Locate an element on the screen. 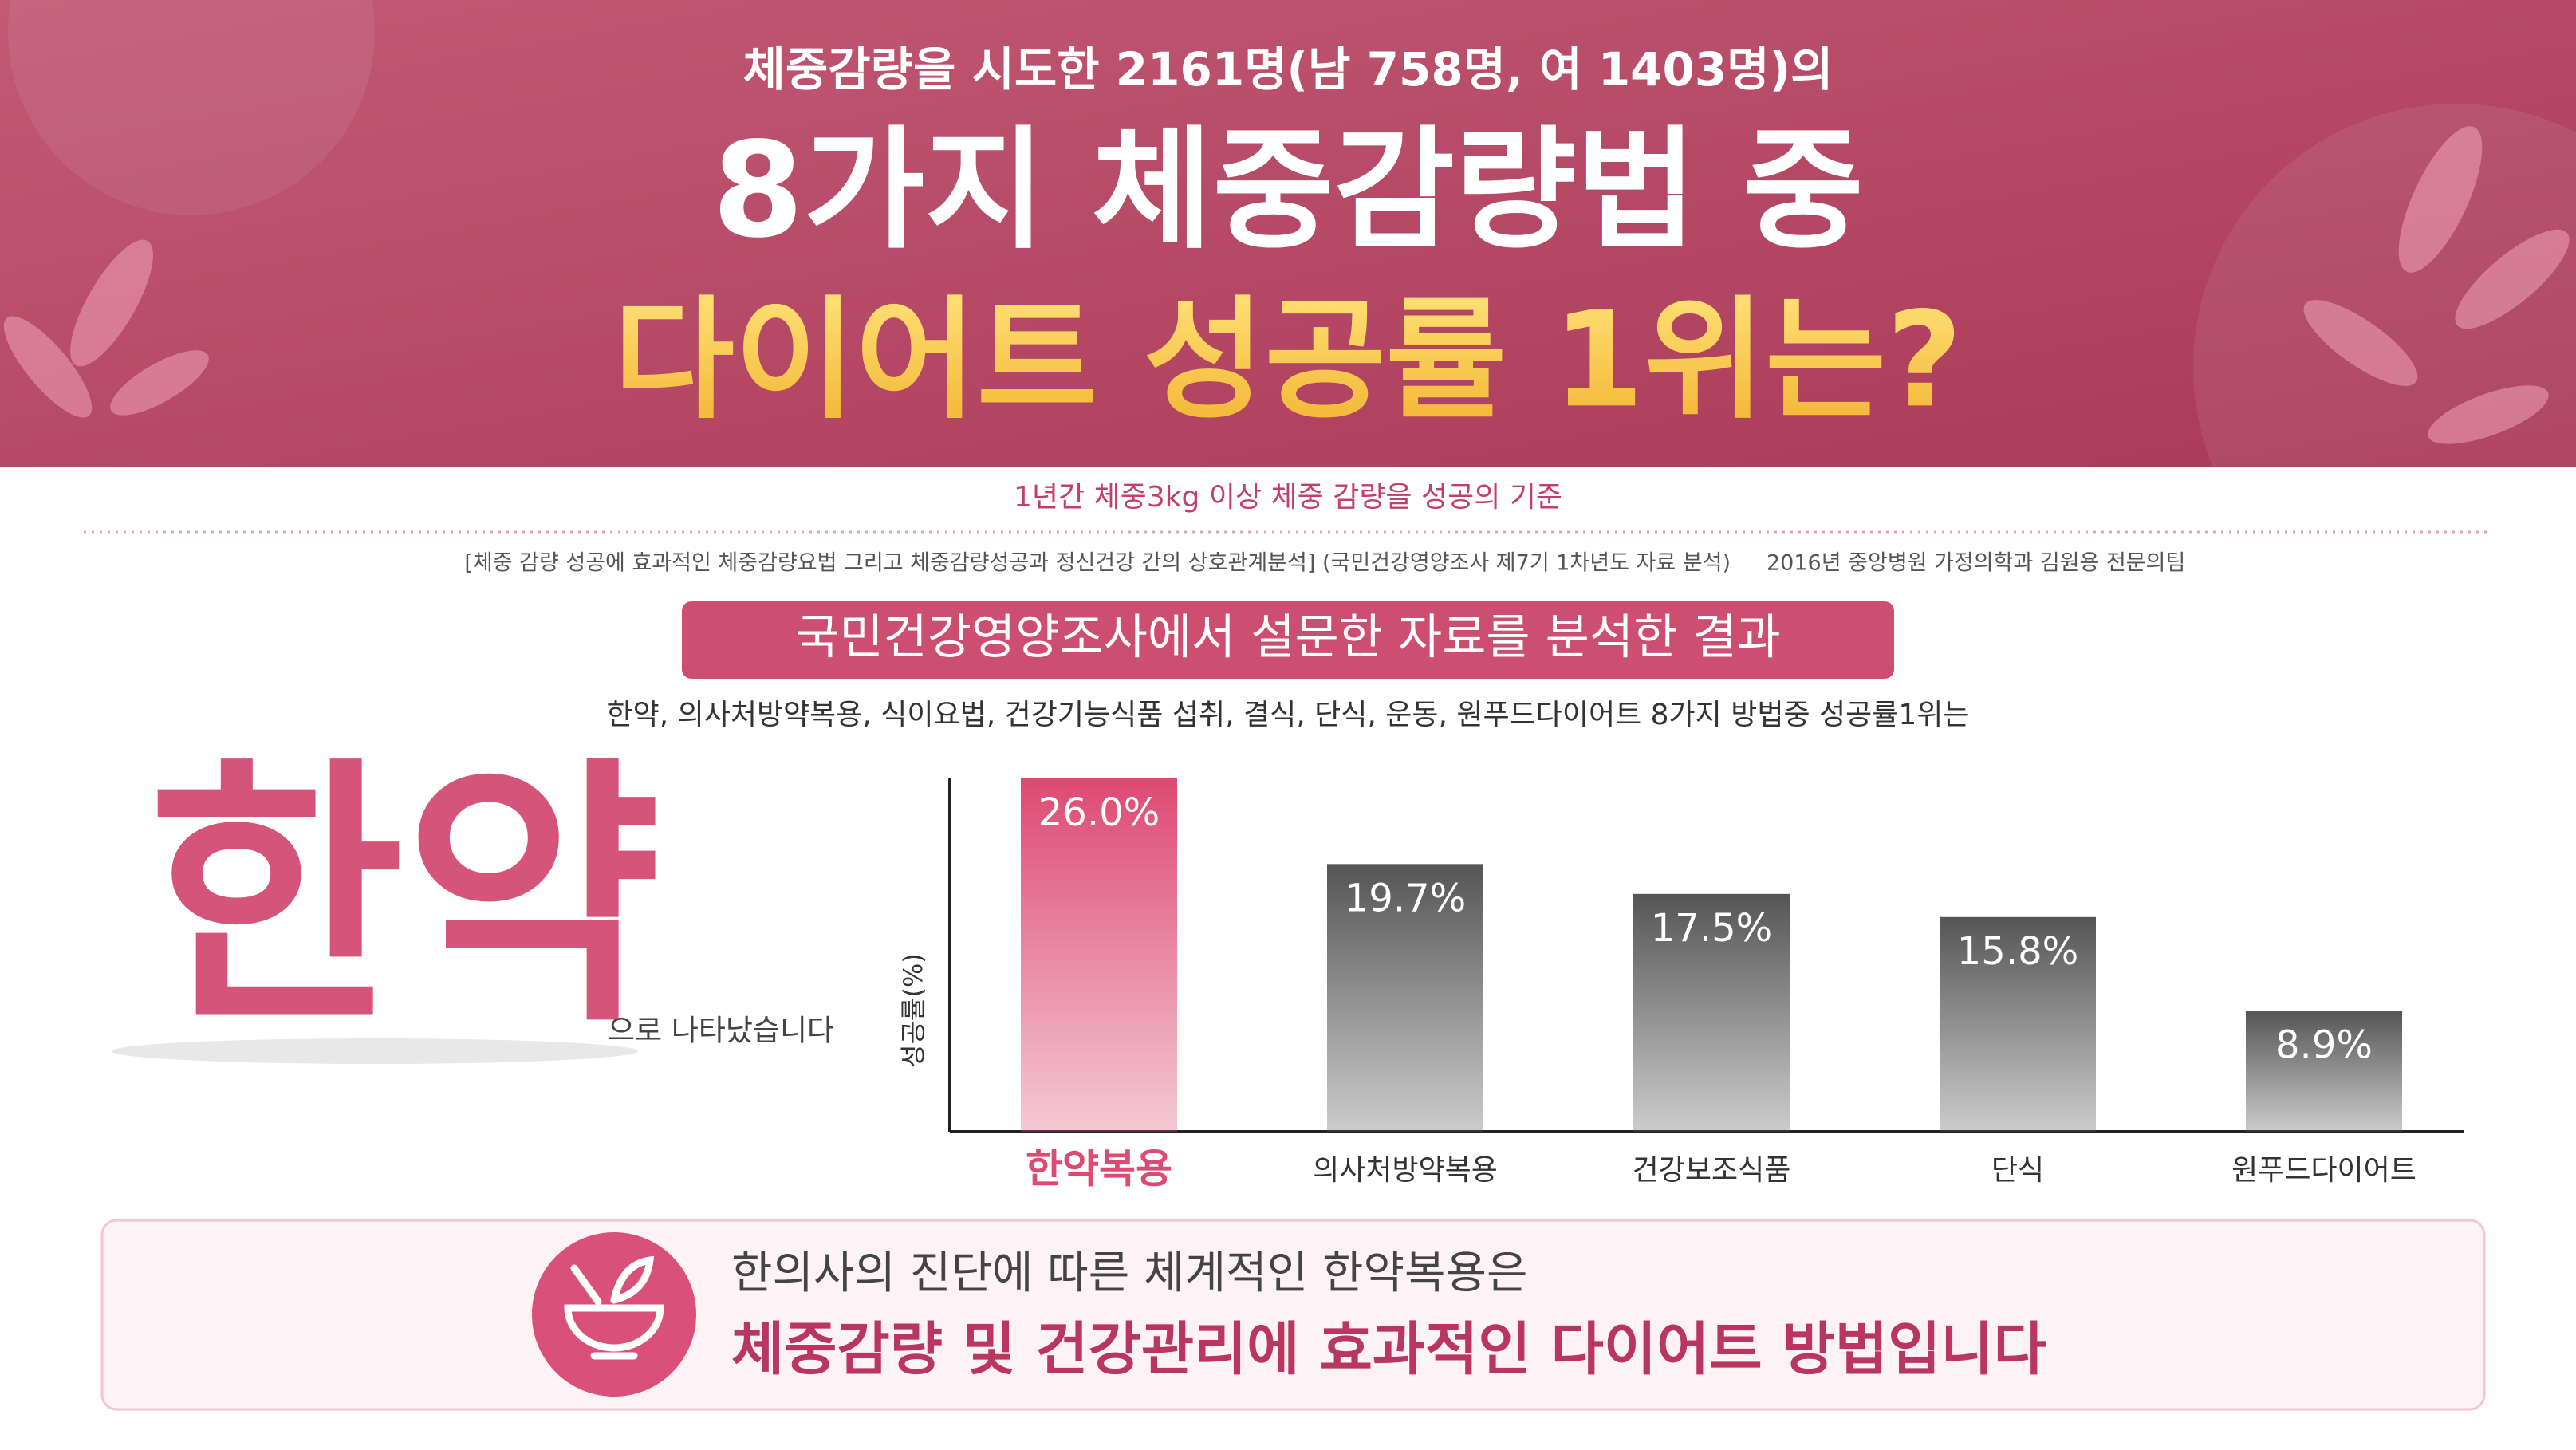  x-tick-label: 원푸드다이어트 is located at coordinates (2323, 1171).